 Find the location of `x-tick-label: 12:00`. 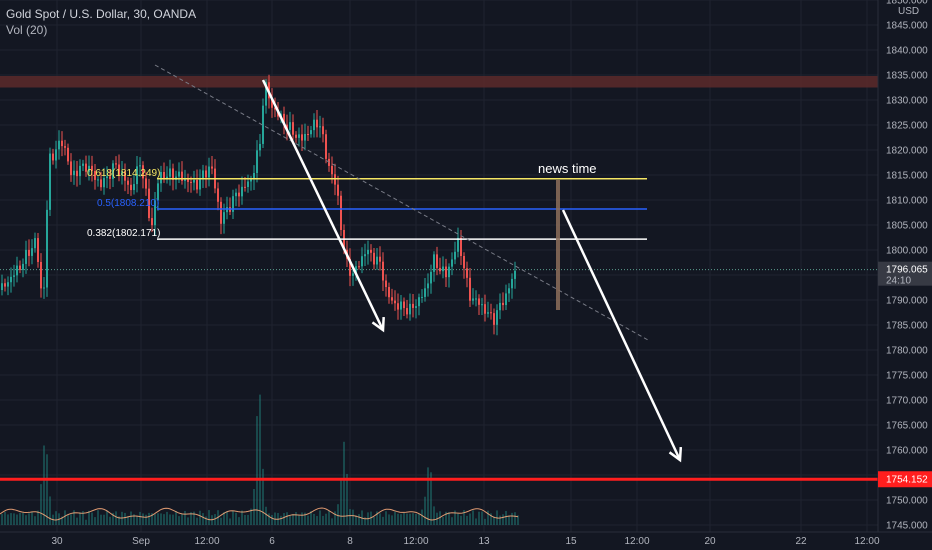

x-tick-label: 12:00 is located at coordinates (636, 541).